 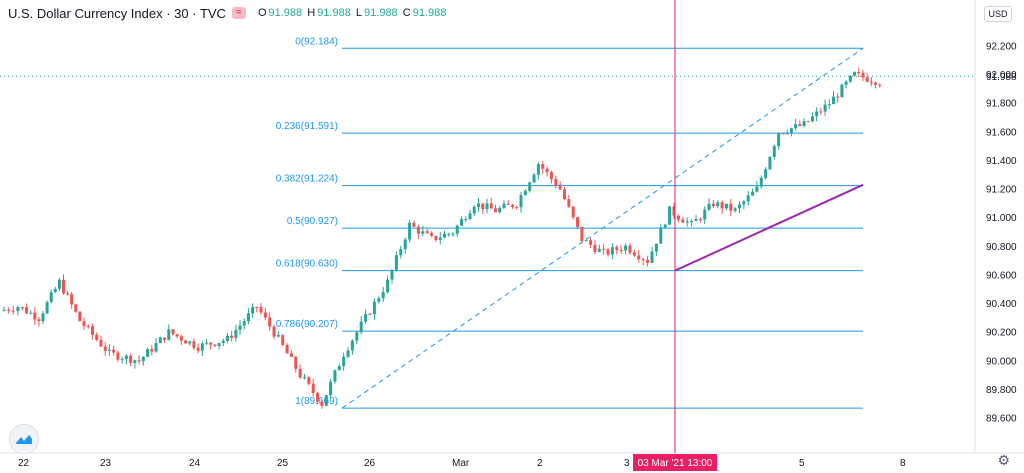 What do you see at coordinates (307, 179) in the screenshot?
I see `fib-level-label: 0.382(91.224)` at bounding box center [307, 179].